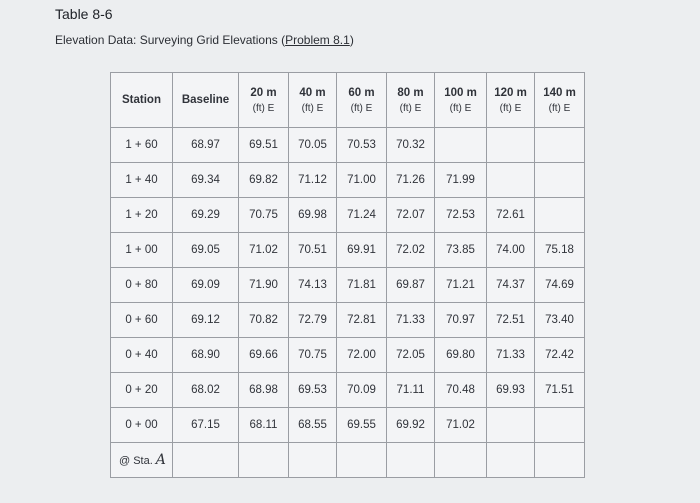 The image size is (700, 503). What do you see at coordinates (460, 180) in the screenshot?
I see `elevation-cell: 71.99` at bounding box center [460, 180].